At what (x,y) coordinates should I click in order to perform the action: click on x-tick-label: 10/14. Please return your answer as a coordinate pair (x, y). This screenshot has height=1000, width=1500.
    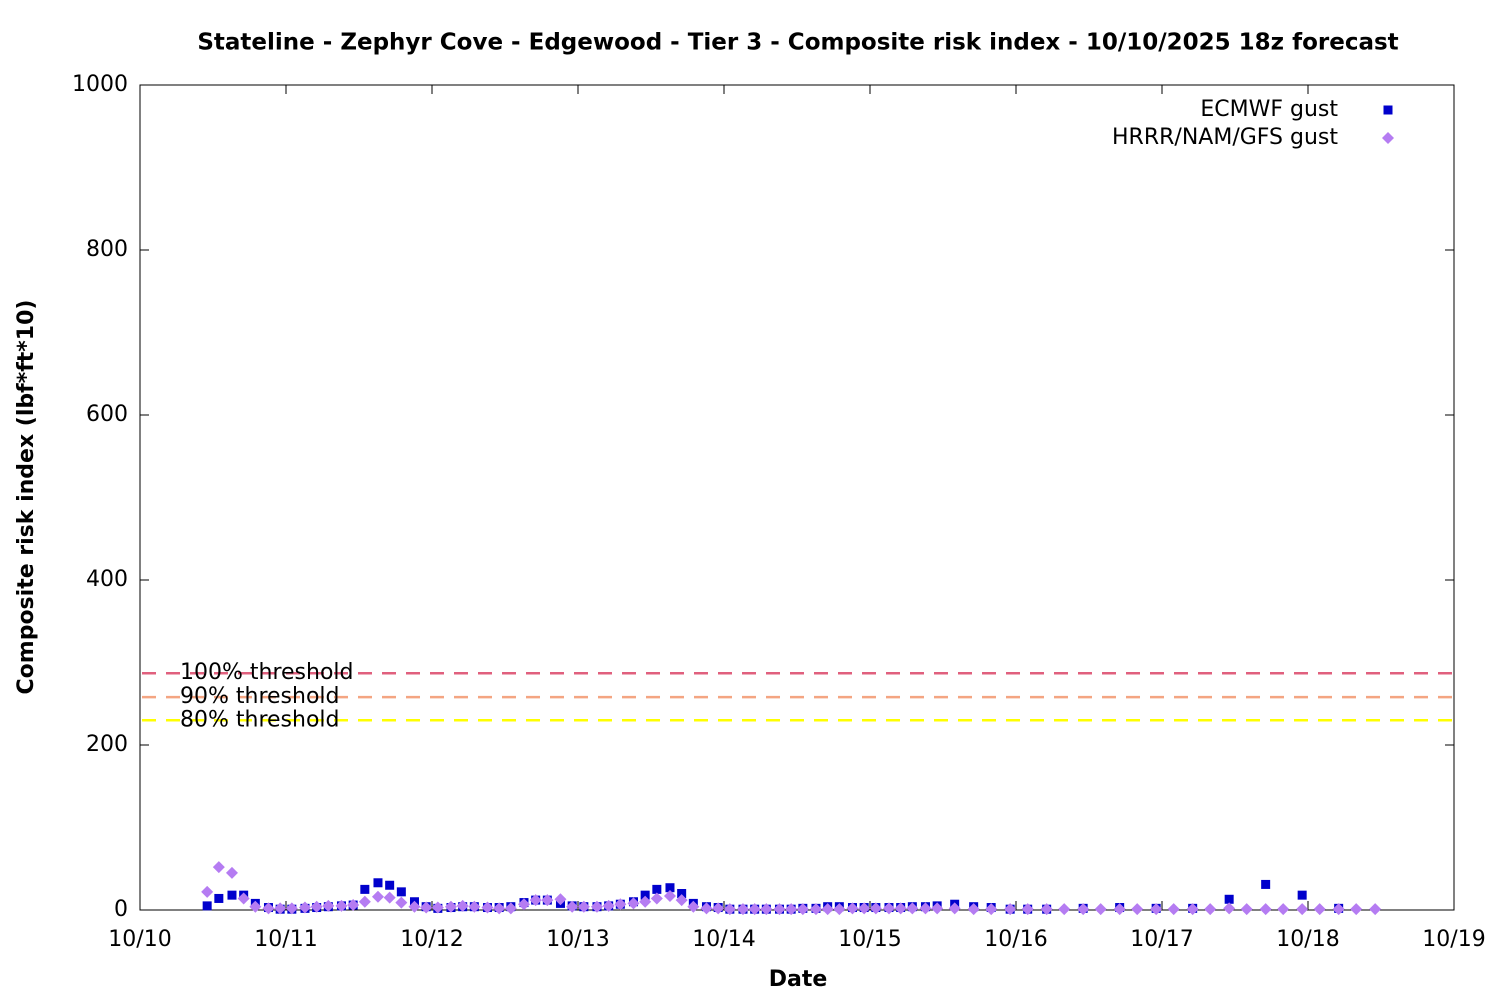
    Looking at the image, I should click on (723, 939).